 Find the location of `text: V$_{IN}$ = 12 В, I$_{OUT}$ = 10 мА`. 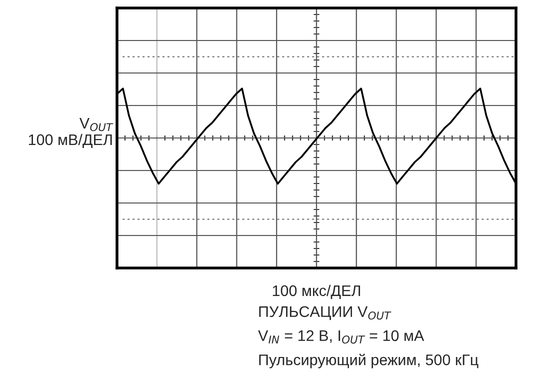

text: V$_{IN}$ = 12 В, I$_{OUT}$ = 10 мА is located at coordinates (341, 337).